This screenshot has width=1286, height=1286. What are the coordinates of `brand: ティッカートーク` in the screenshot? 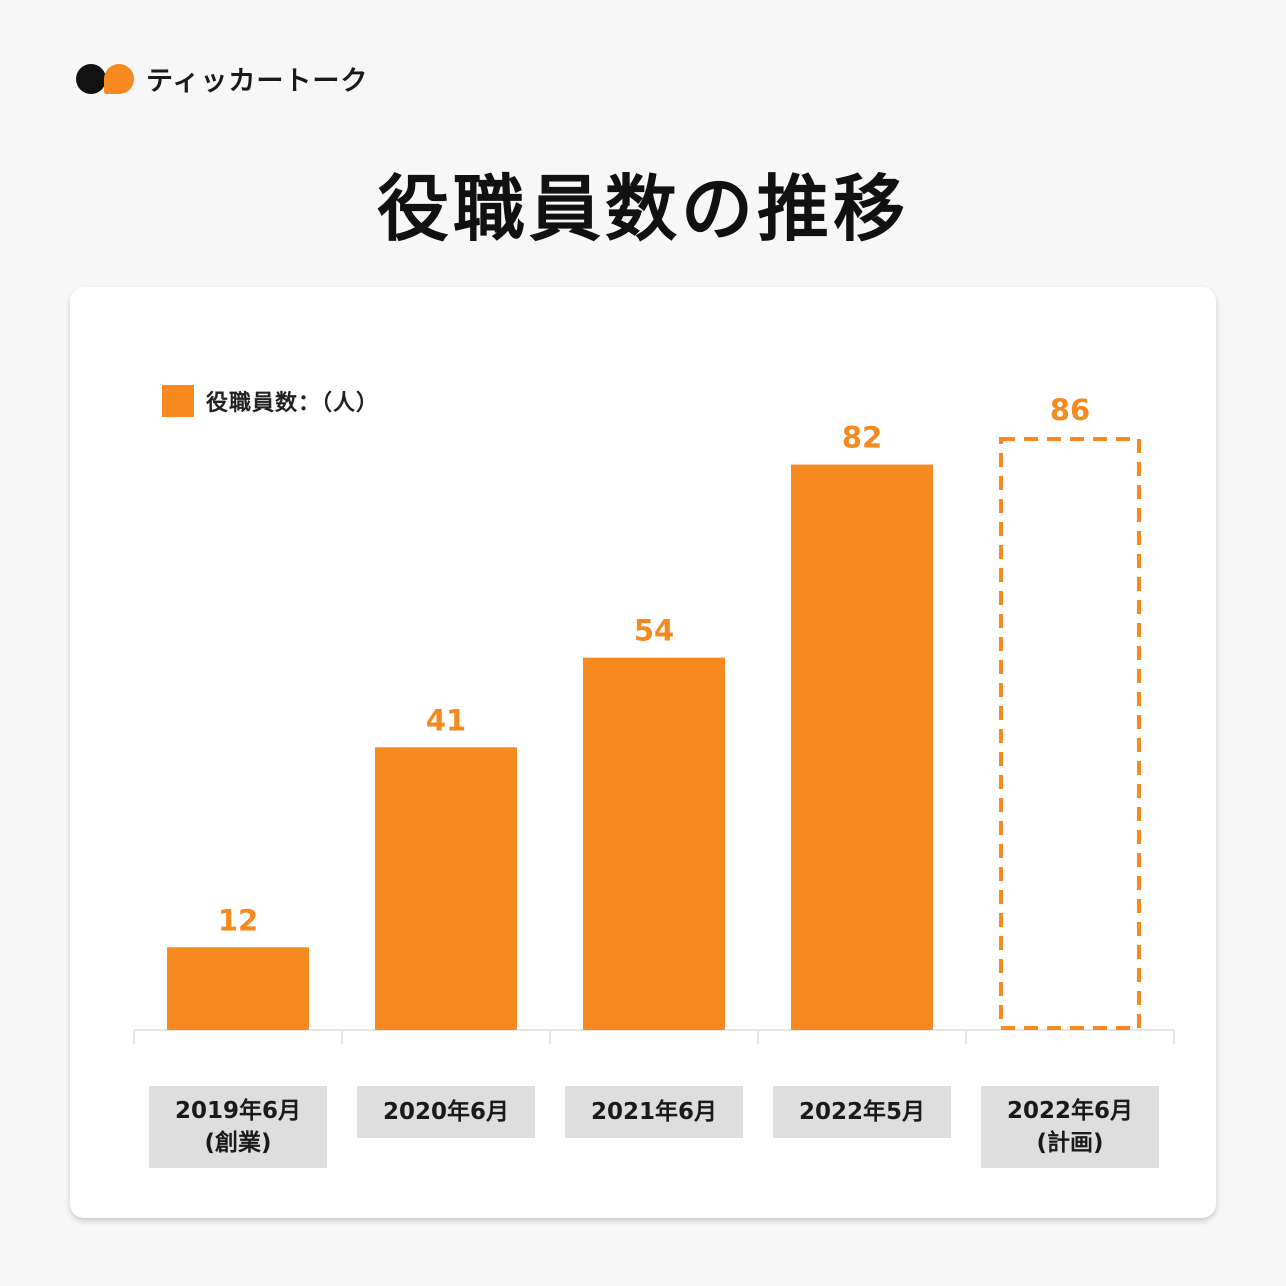 It's located at (222, 78).